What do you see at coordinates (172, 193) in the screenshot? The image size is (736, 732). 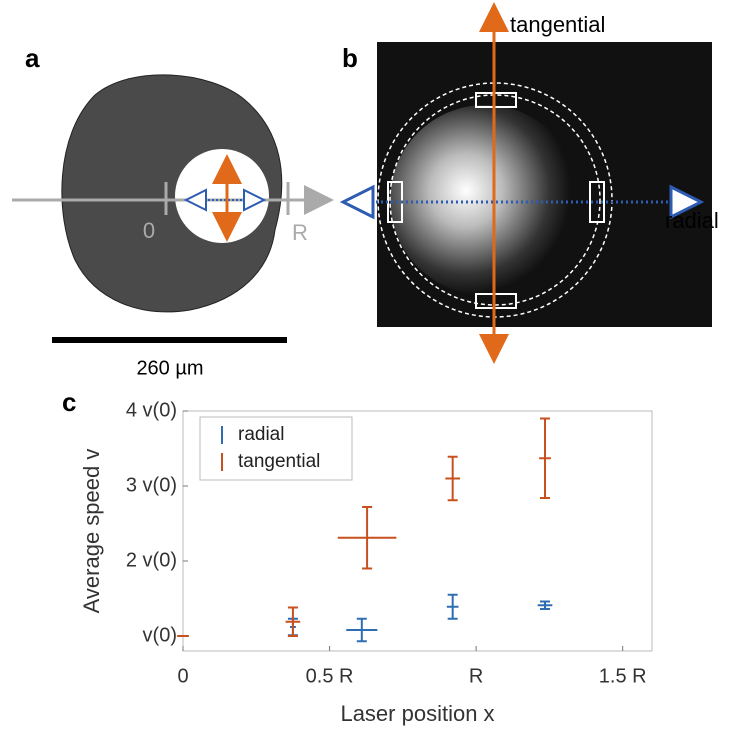 I see `cell-image` at bounding box center [172, 193].